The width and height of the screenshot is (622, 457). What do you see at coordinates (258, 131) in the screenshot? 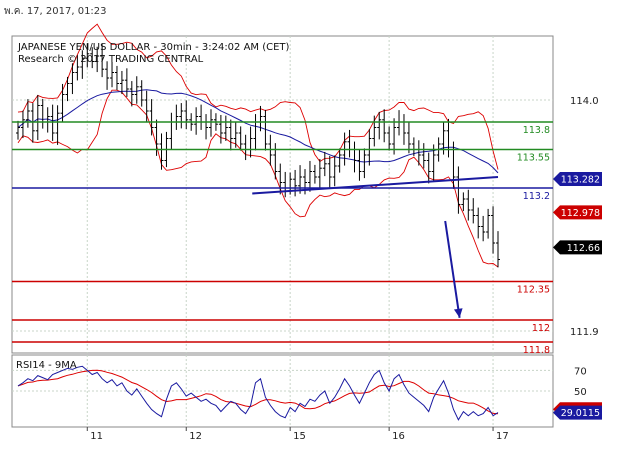
I see `moving-average-line` at bounding box center [258, 131].